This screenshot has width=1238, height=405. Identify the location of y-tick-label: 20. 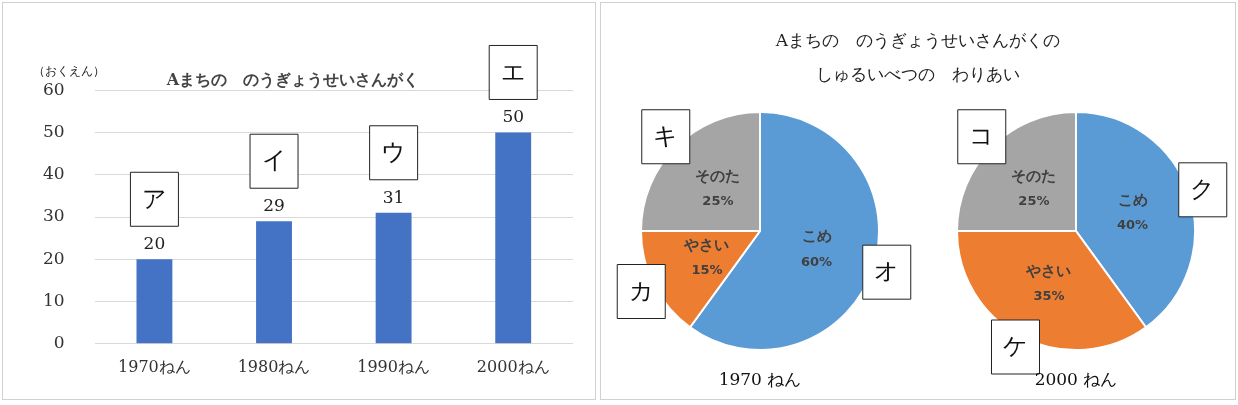
(53, 257).